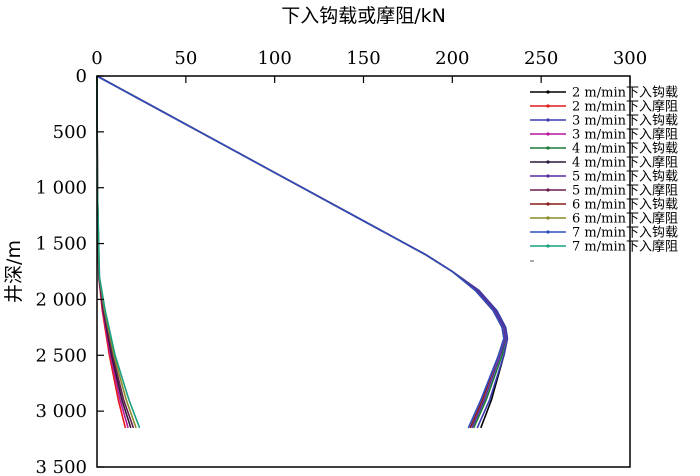  I want to click on y-tick-label: 1 000, so click(61, 188).